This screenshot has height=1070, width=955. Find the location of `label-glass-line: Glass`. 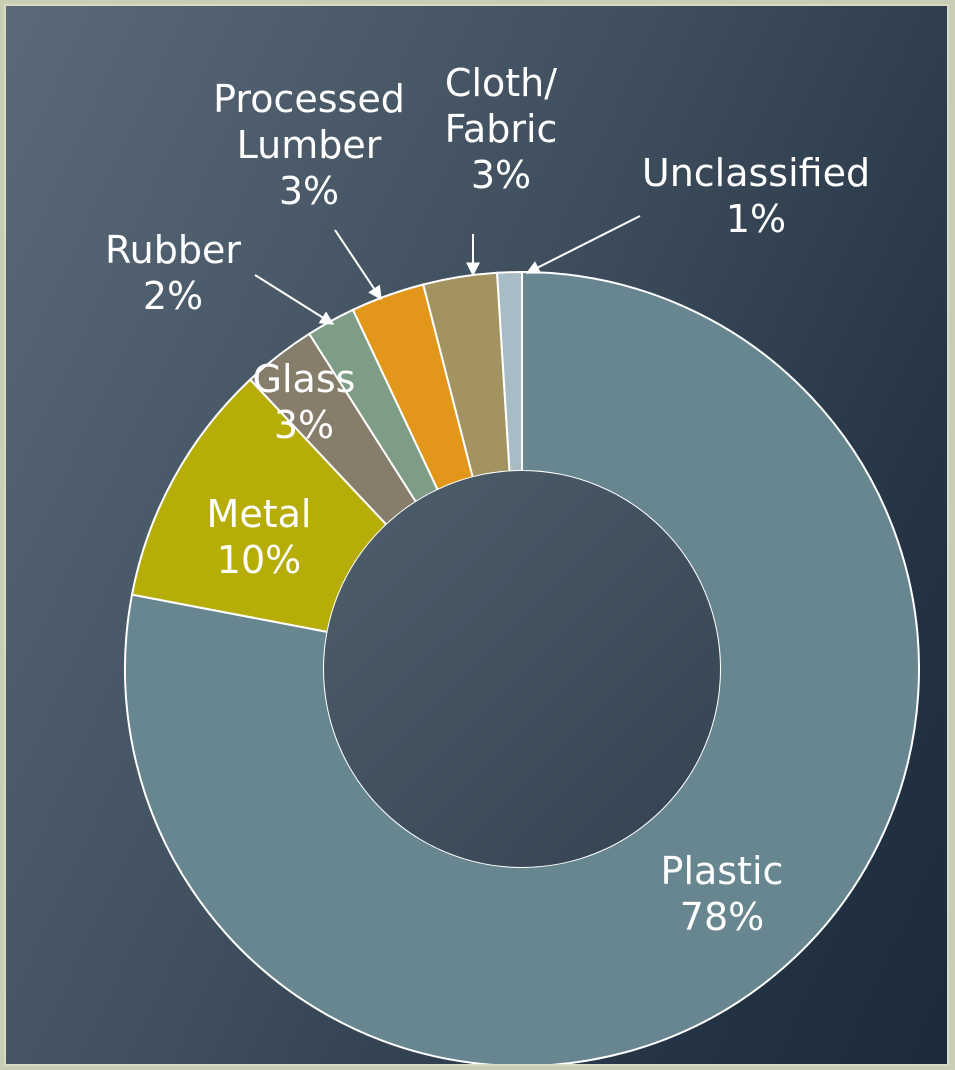

label-glass-line: Glass is located at coordinates (304, 379).